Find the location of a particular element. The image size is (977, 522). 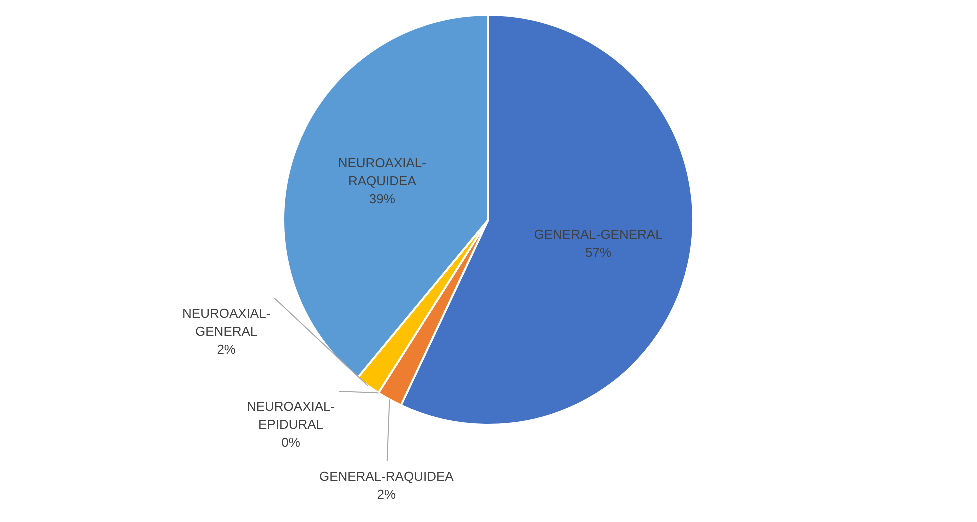

data-label: 39% is located at coordinates (382, 198).